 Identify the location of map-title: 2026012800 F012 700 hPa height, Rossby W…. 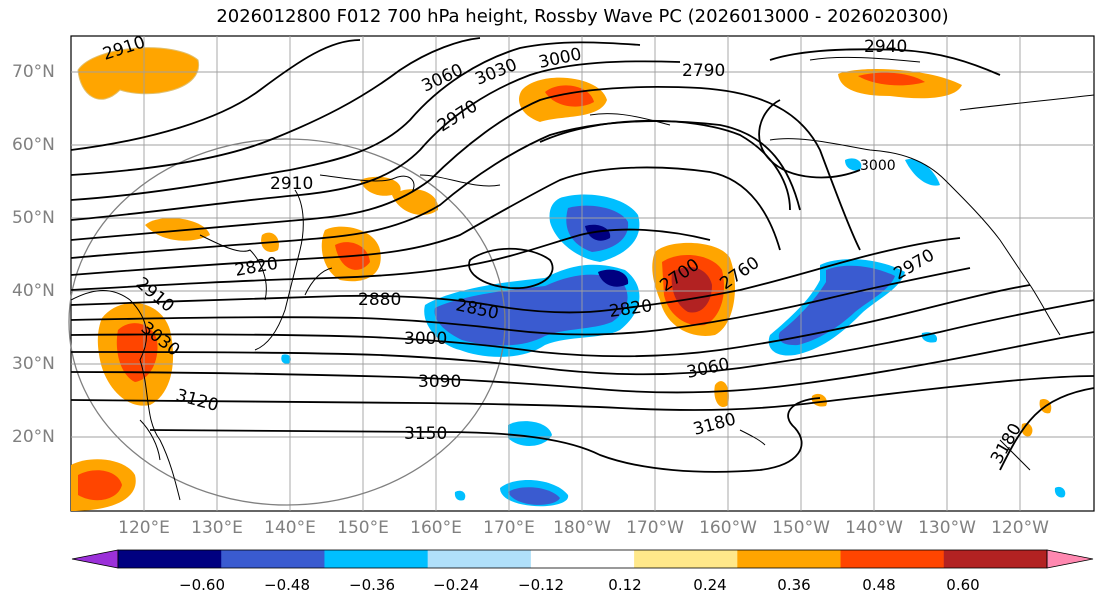
(582, 16).